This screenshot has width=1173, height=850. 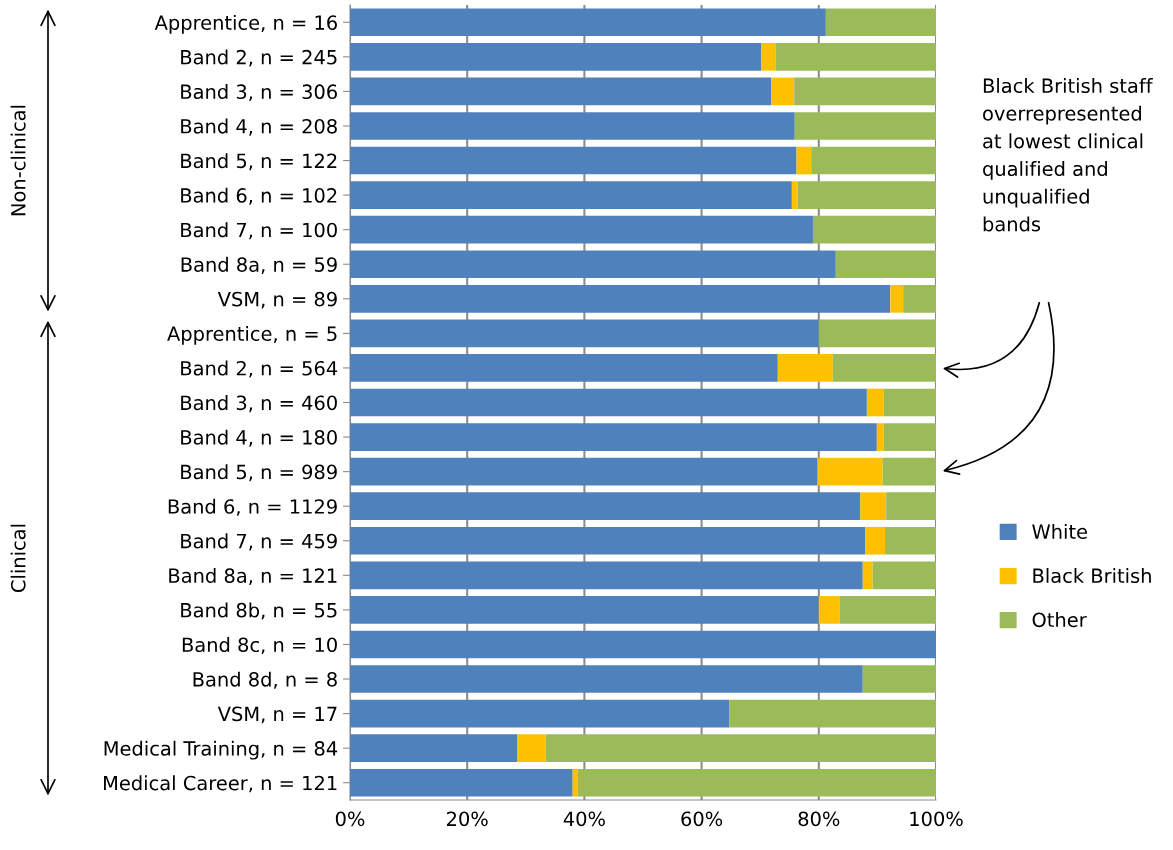 What do you see at coordinates (277, 300) in the screenshot?
I see `y-tick-label: VSM, n = 89` at bounding box center [277, 300].